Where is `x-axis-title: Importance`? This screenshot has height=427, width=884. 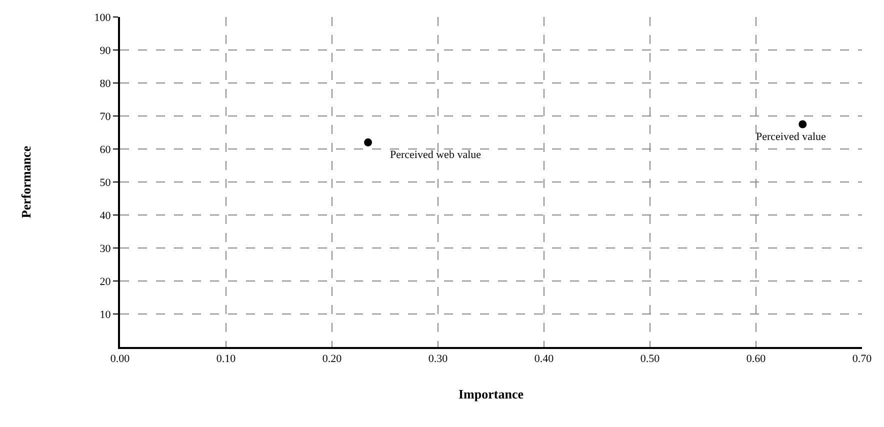
x-axis-title: Importance is located at coordinates (491, 394).